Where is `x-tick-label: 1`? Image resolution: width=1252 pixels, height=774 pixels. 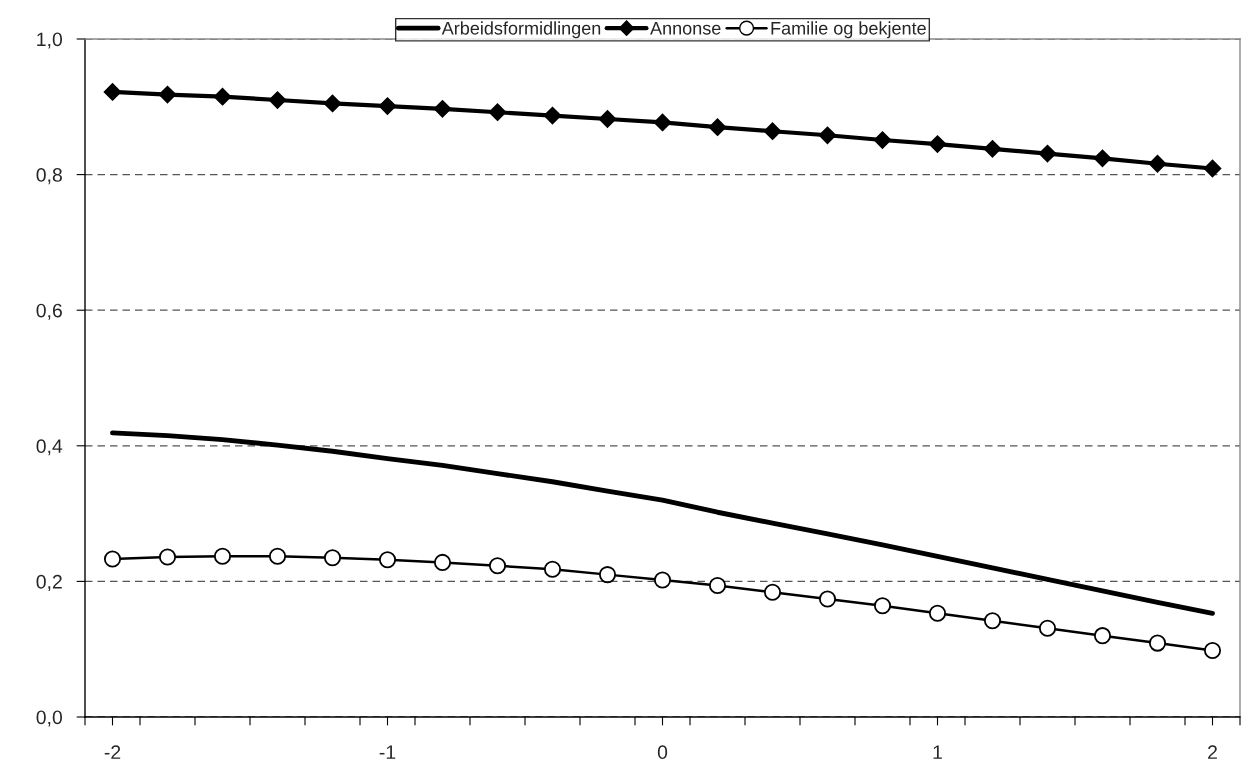
x-tick-label: 1 is located at coordinates (937, 752).